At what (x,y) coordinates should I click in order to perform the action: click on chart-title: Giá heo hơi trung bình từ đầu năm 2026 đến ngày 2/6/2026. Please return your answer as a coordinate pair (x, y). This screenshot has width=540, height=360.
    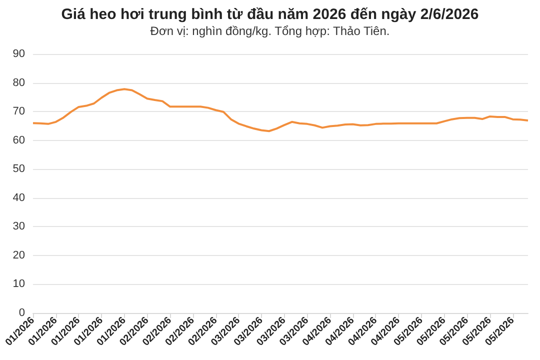
    Looking at the image, I should click on (270, 14).